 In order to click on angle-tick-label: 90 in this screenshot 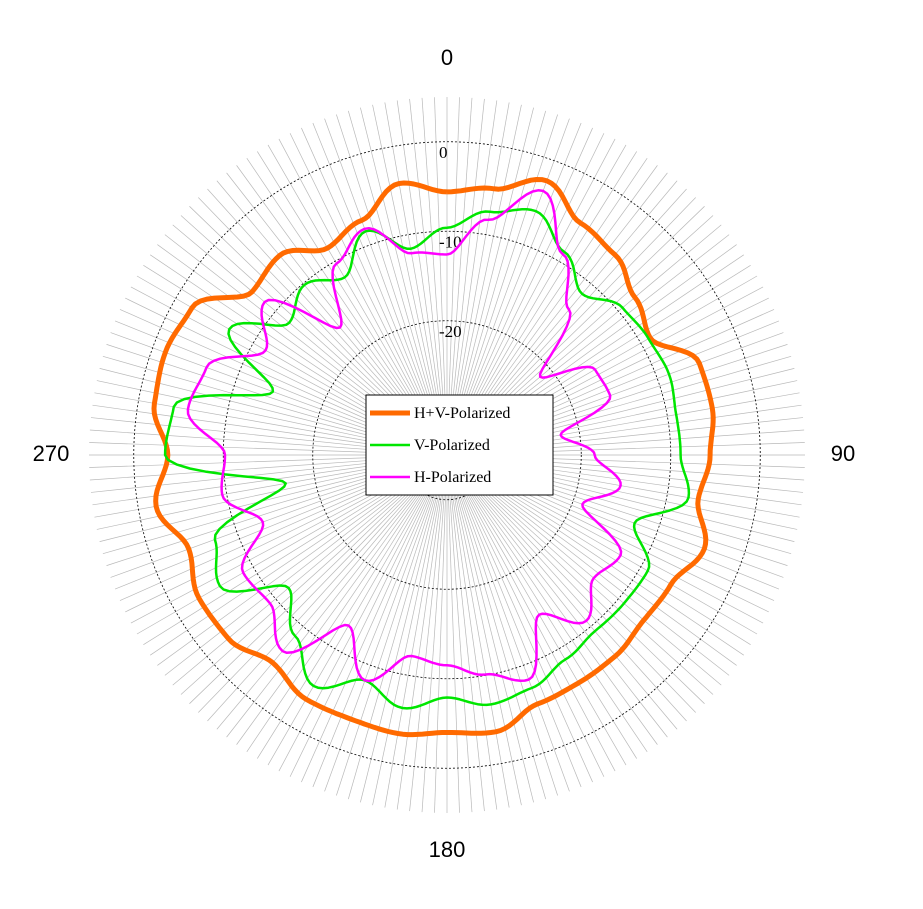, I will do `click(843, 453)`.